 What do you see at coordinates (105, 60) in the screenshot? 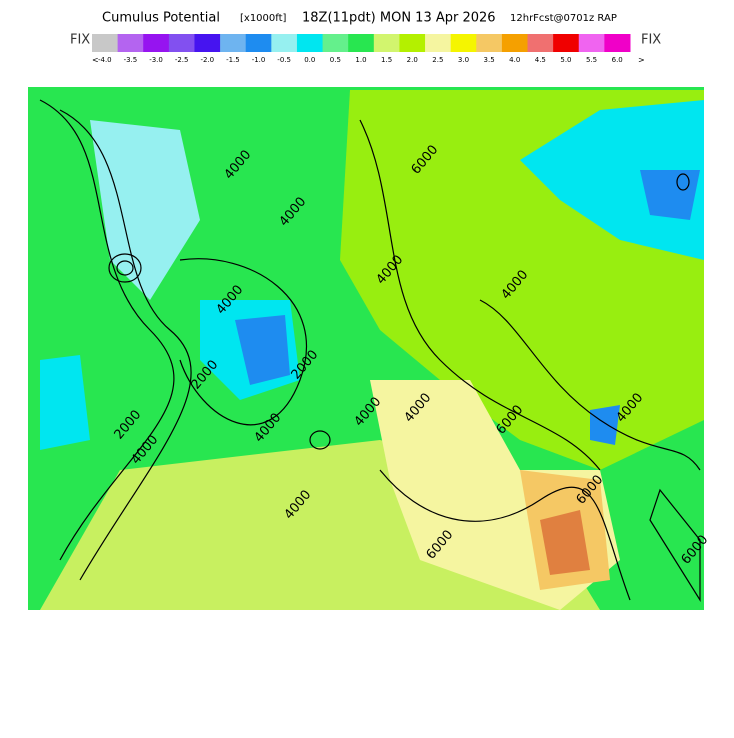
I see `colorbar-label: -4.0` at bounding box center [105, 60].